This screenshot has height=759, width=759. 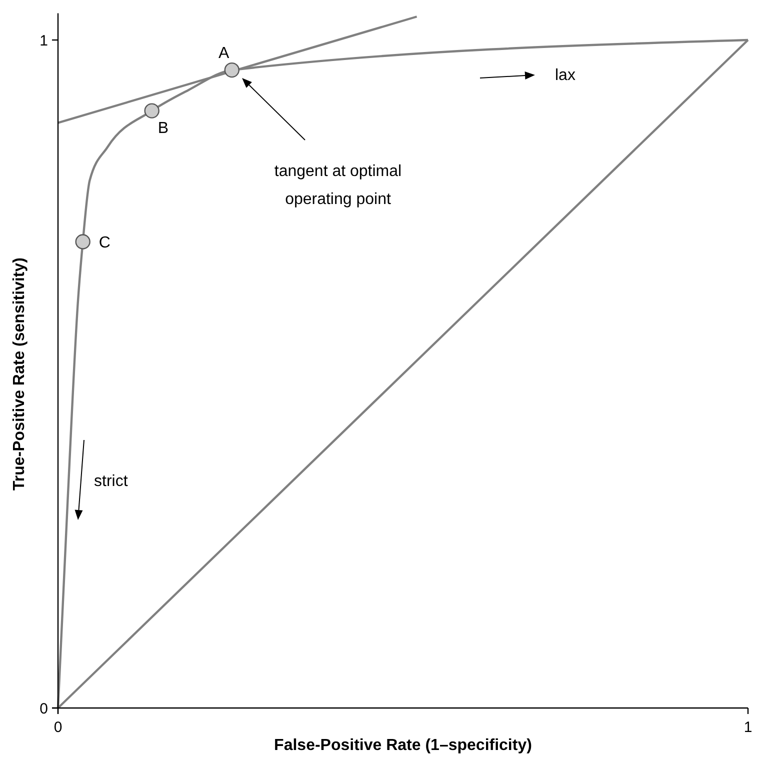 I want to click on x-axis-title: False-Positive Rate (1–specificity), so click(x=403, y=745).